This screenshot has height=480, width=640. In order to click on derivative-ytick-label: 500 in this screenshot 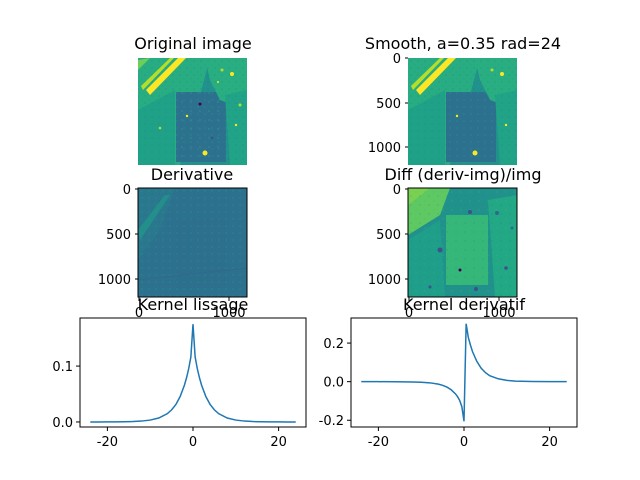, I will do `click(118, 235)`.